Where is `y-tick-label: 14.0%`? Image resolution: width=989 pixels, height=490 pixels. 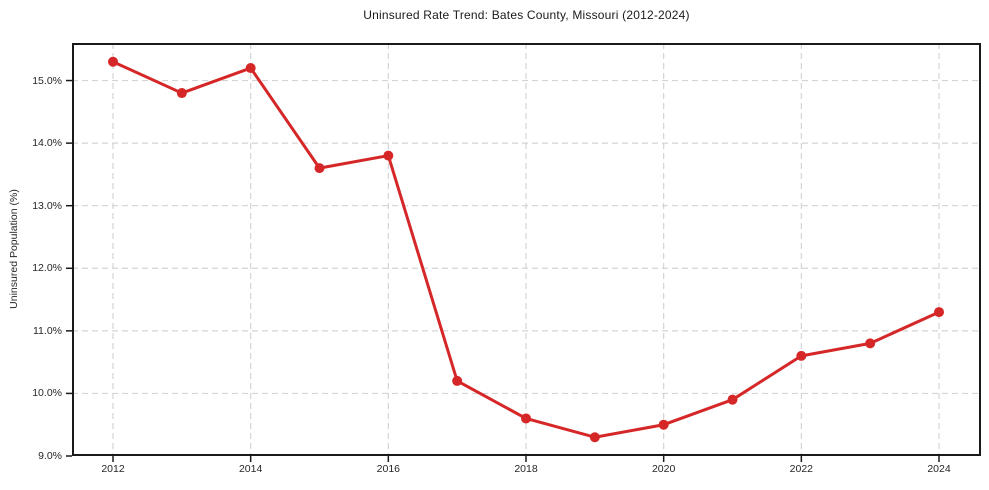 y-tick-label: 14.0% is located at coordinates (47, 143).